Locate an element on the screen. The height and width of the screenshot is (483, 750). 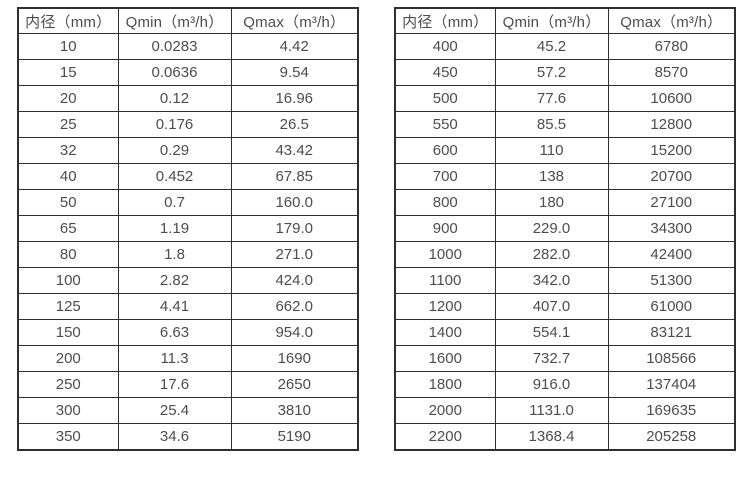
table-cell: 400 is located at coordinates (445, 46).